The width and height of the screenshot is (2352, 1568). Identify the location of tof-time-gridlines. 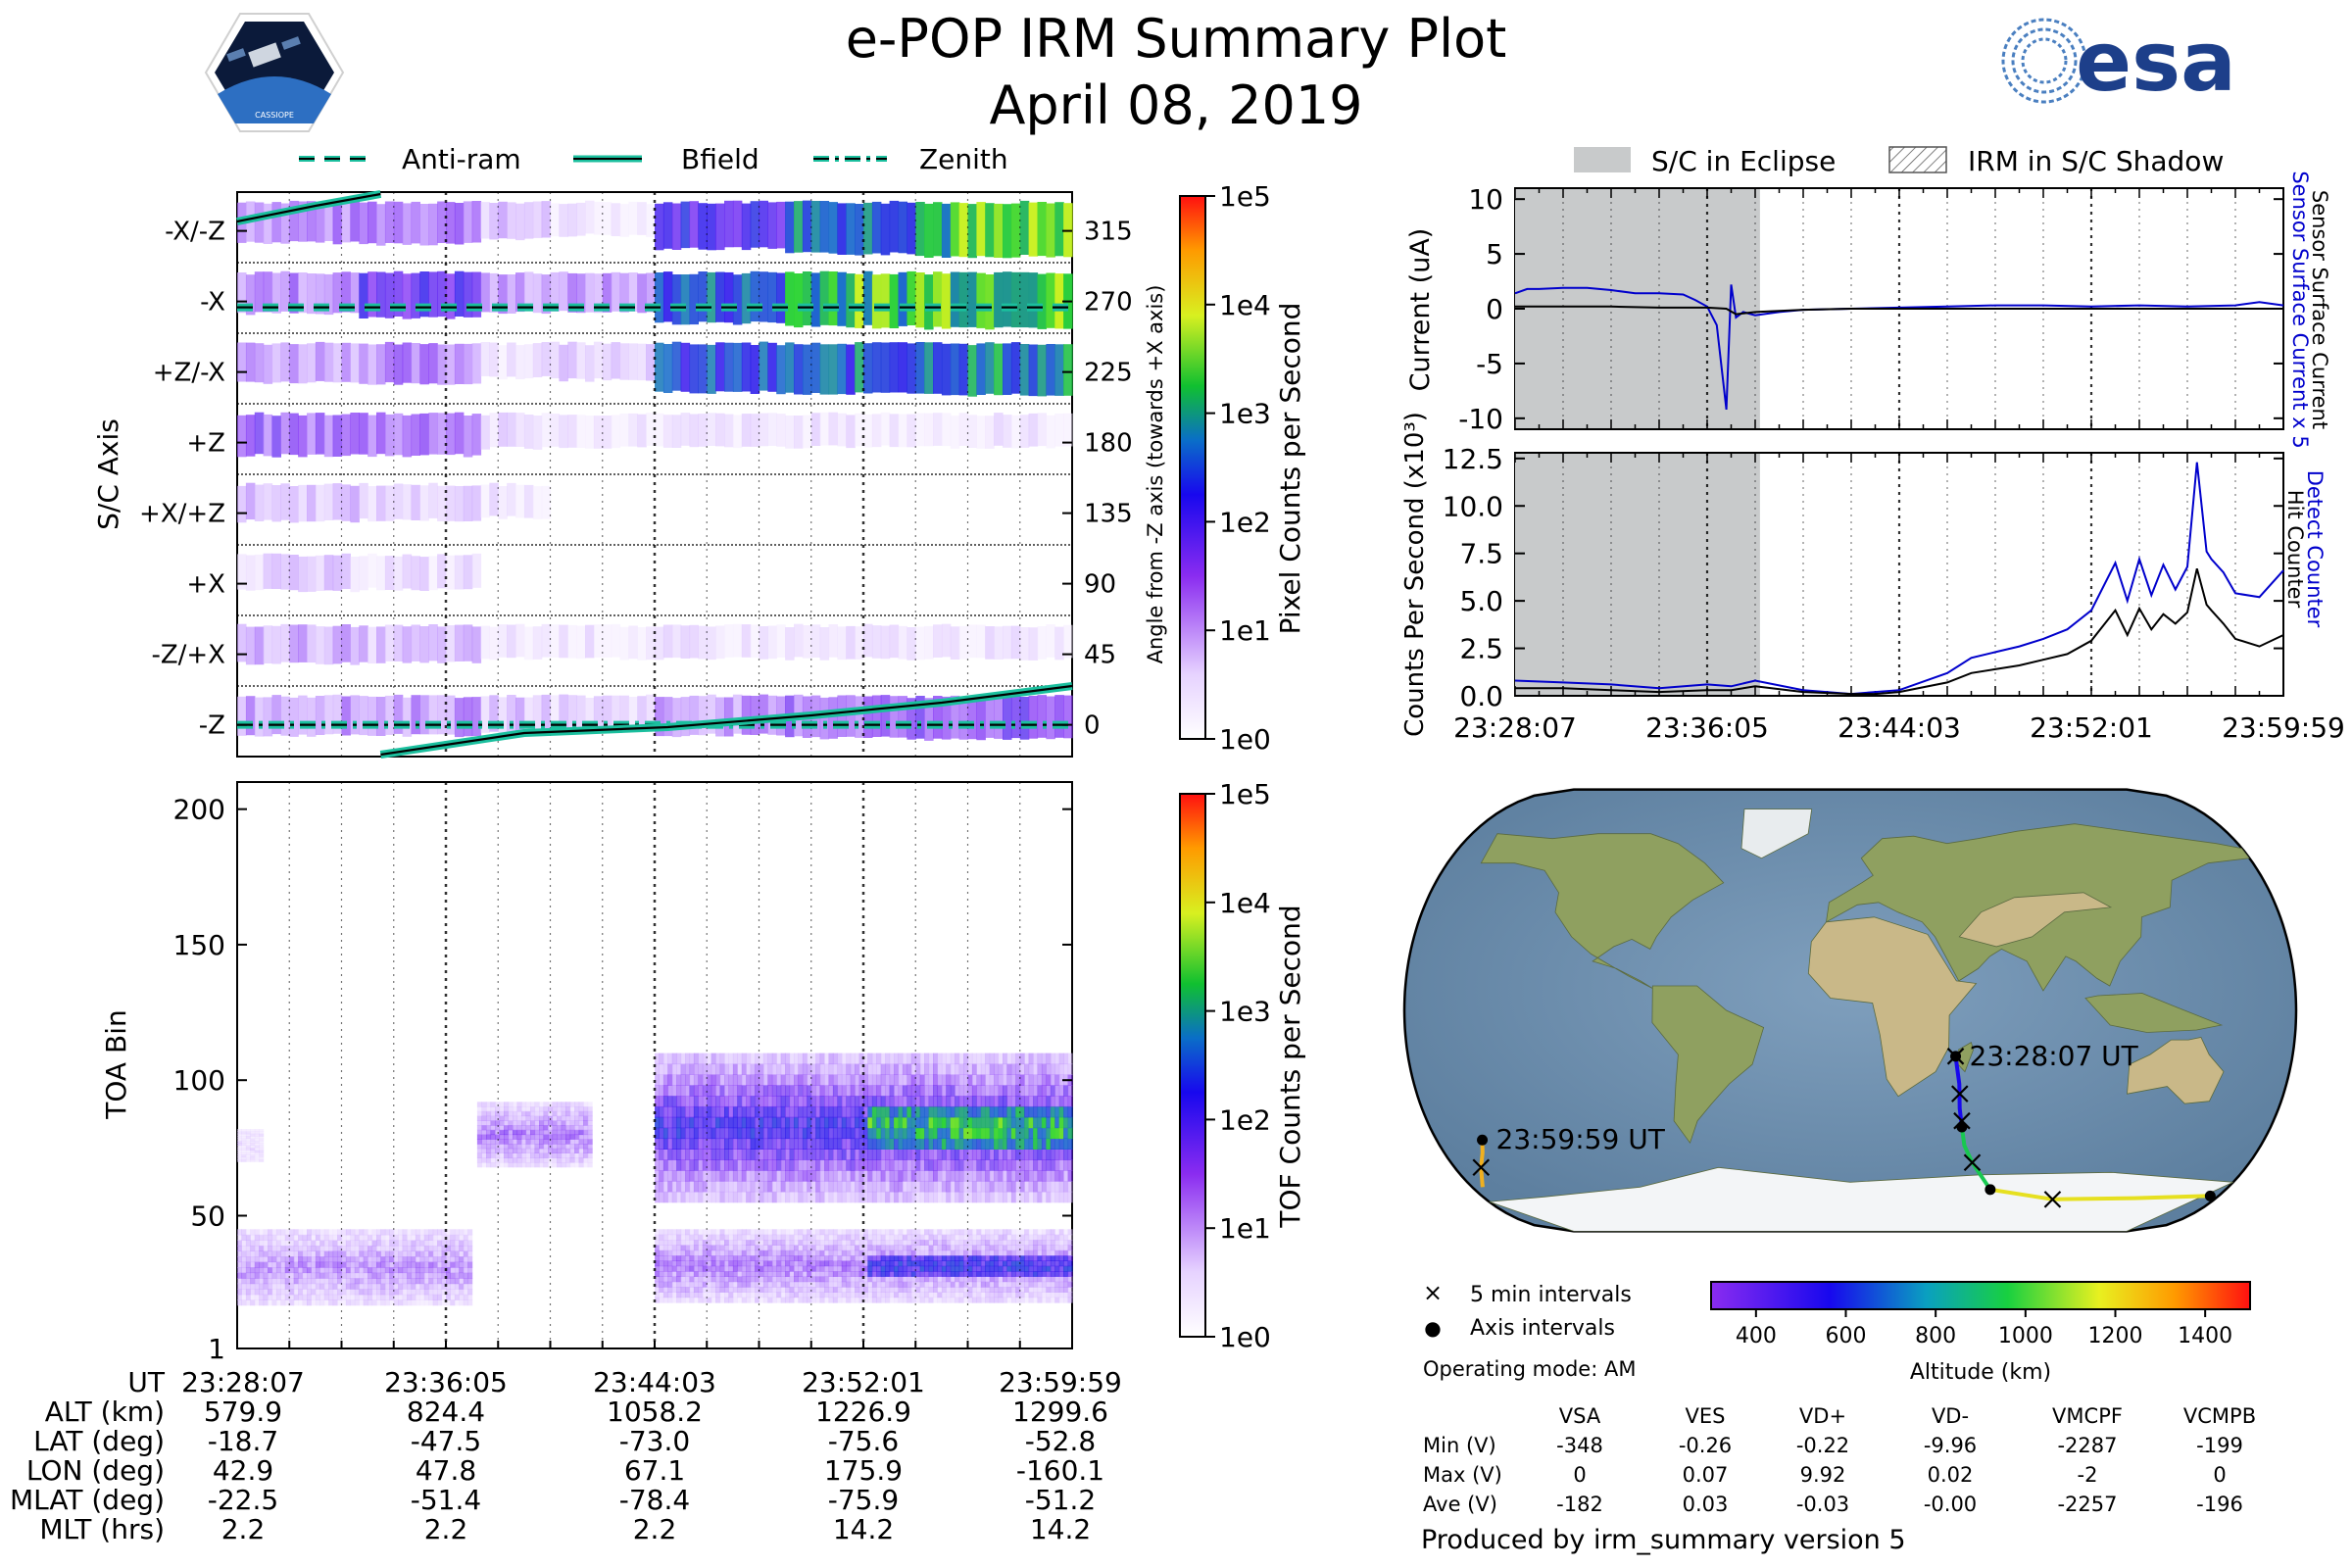
(654, 1065).